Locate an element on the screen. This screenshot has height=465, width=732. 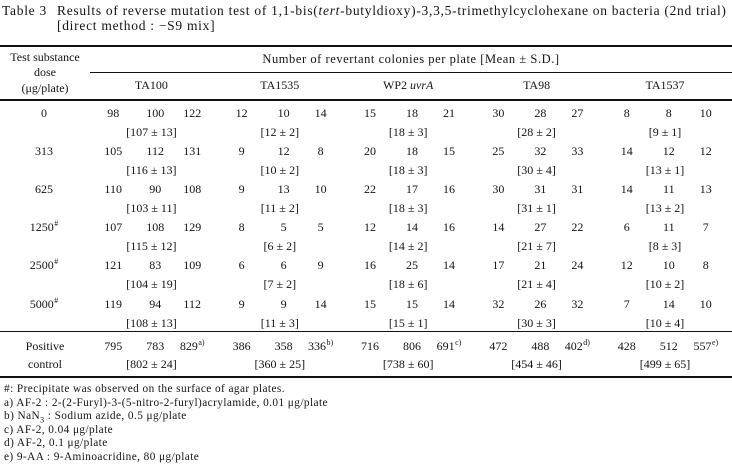
revertant-count: 24 is located at coordinates (577, 265).